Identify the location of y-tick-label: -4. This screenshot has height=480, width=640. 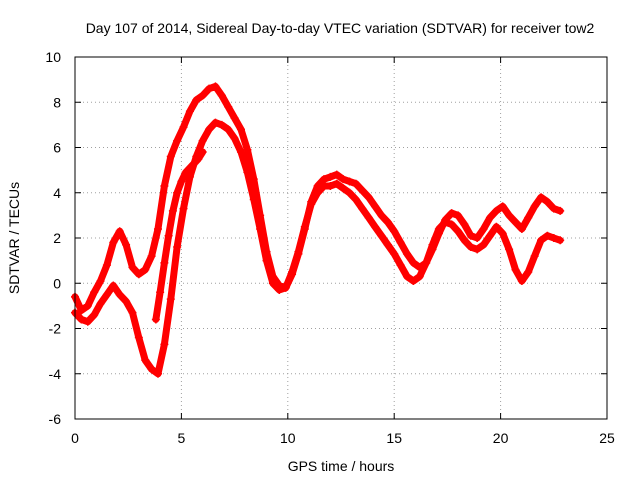
(55, 374).